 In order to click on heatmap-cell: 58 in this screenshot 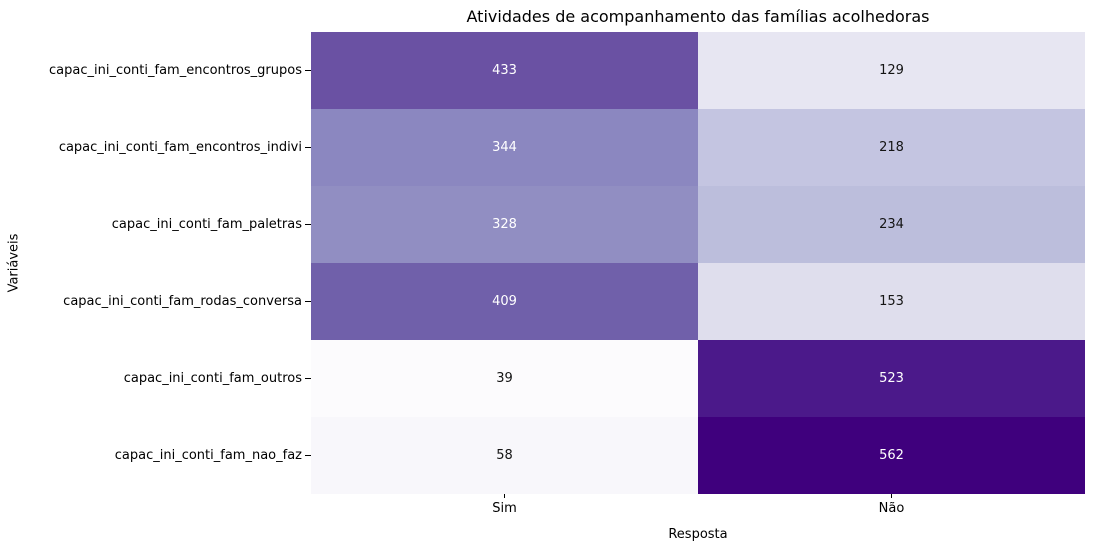, I will do `click(504, 455)`.